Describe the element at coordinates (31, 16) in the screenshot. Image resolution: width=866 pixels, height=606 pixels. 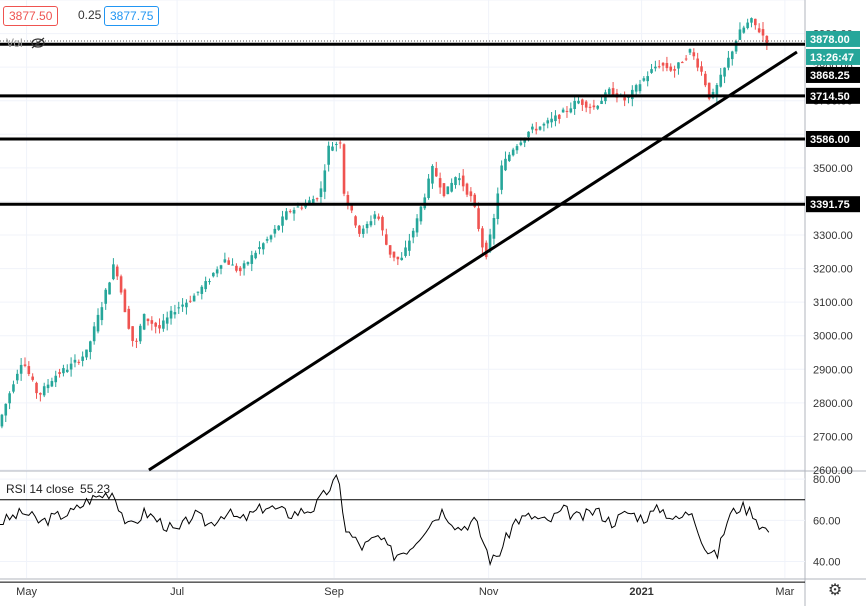
I see `bid-badge: 3877.50` at that location.